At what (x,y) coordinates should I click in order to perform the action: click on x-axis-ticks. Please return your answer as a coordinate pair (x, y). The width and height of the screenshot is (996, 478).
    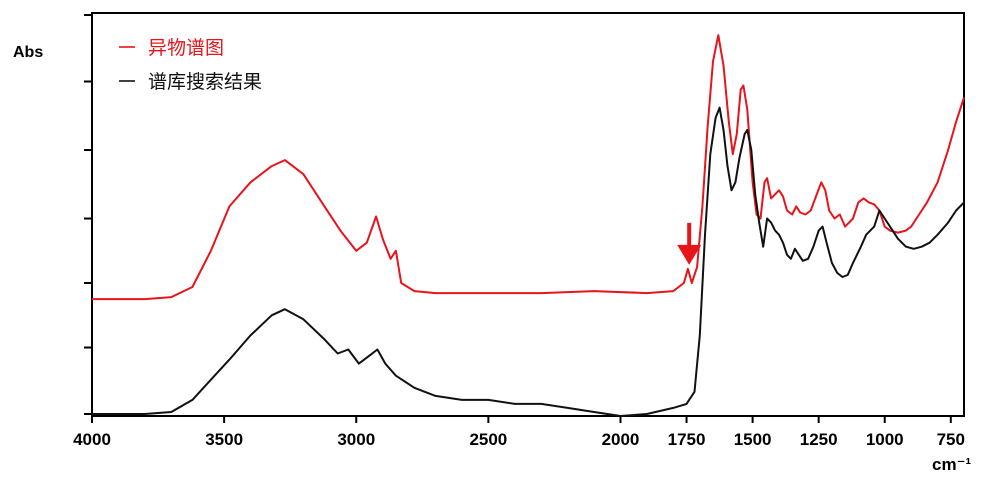
    Looking at the image, I should click on (521, 419).